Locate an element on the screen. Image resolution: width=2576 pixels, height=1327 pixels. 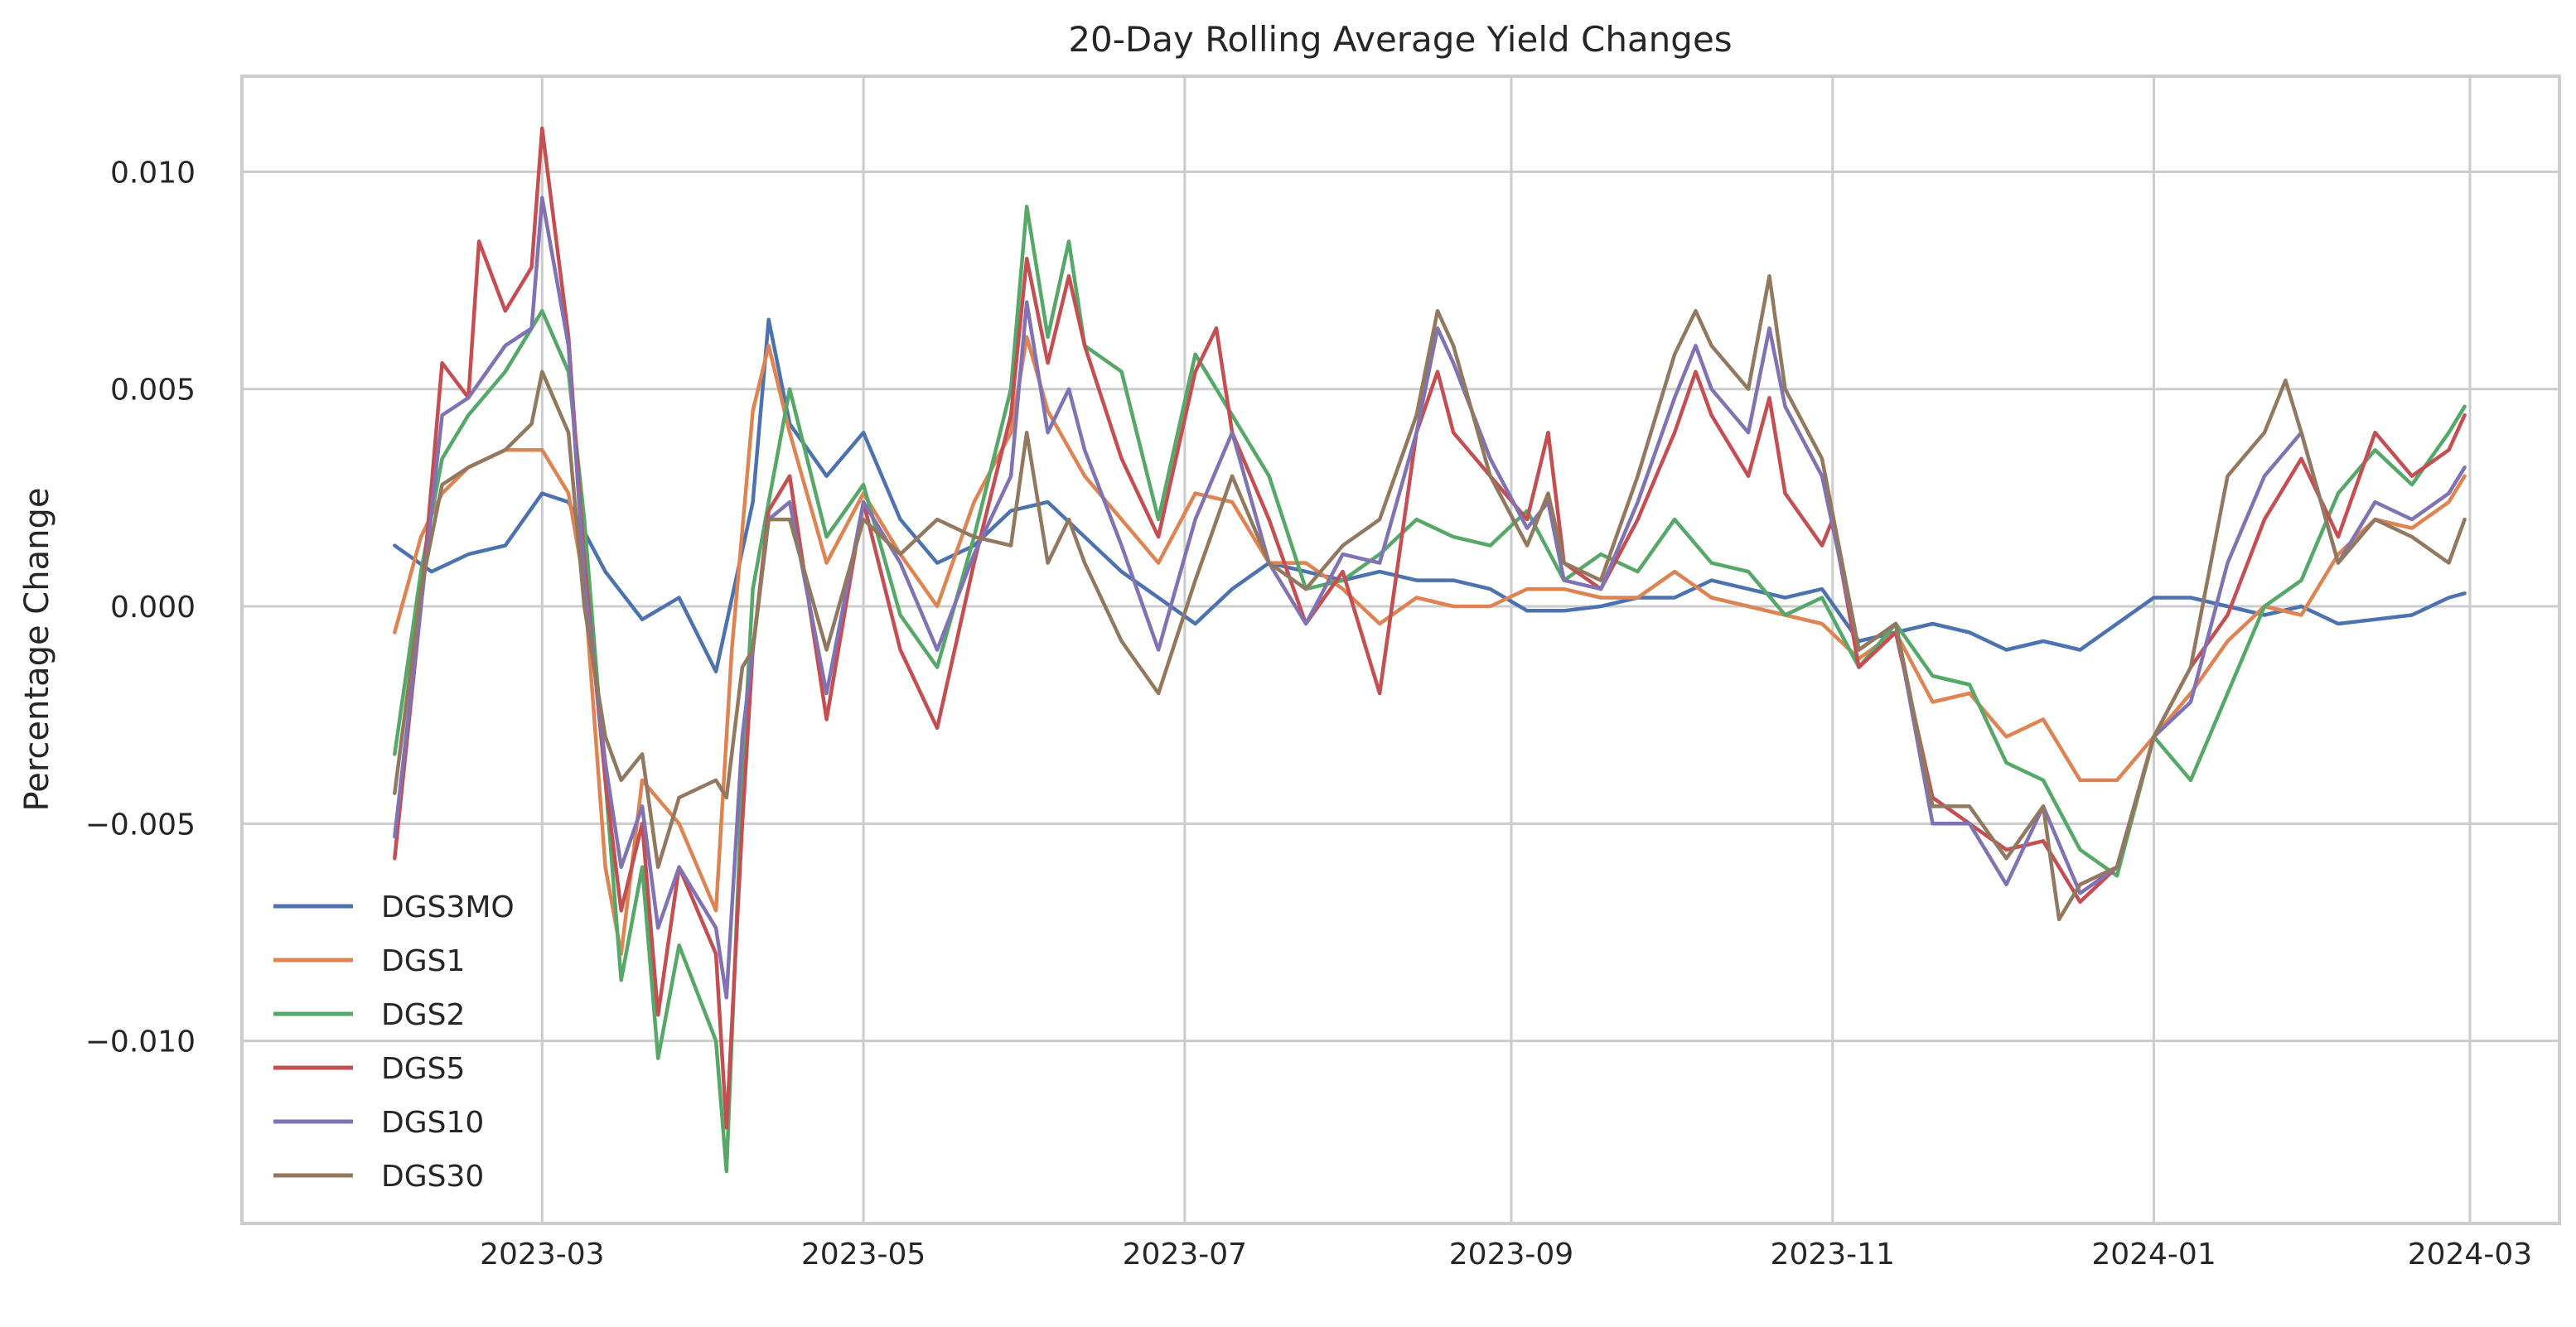
x-tick-label: 2023-07 is located at coordinates (1185, 1255).